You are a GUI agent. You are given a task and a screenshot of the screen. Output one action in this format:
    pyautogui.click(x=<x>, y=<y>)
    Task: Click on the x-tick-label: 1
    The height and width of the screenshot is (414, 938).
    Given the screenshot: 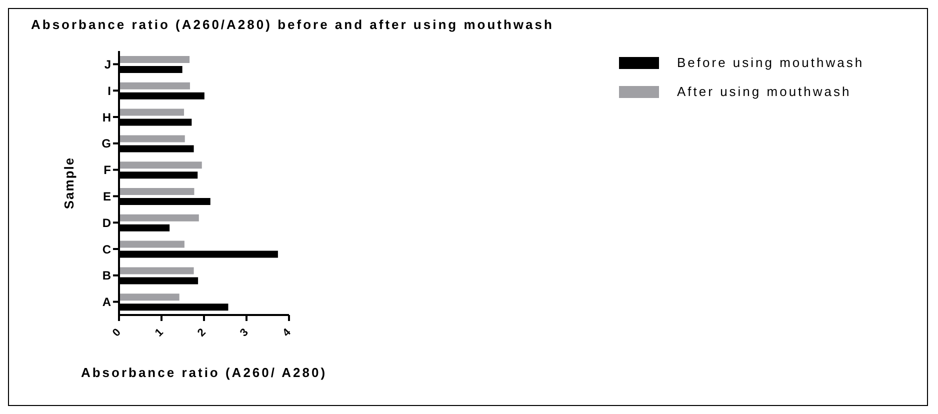 What is the action you would take?
    pyautogui.click(x=159, y=333)
    